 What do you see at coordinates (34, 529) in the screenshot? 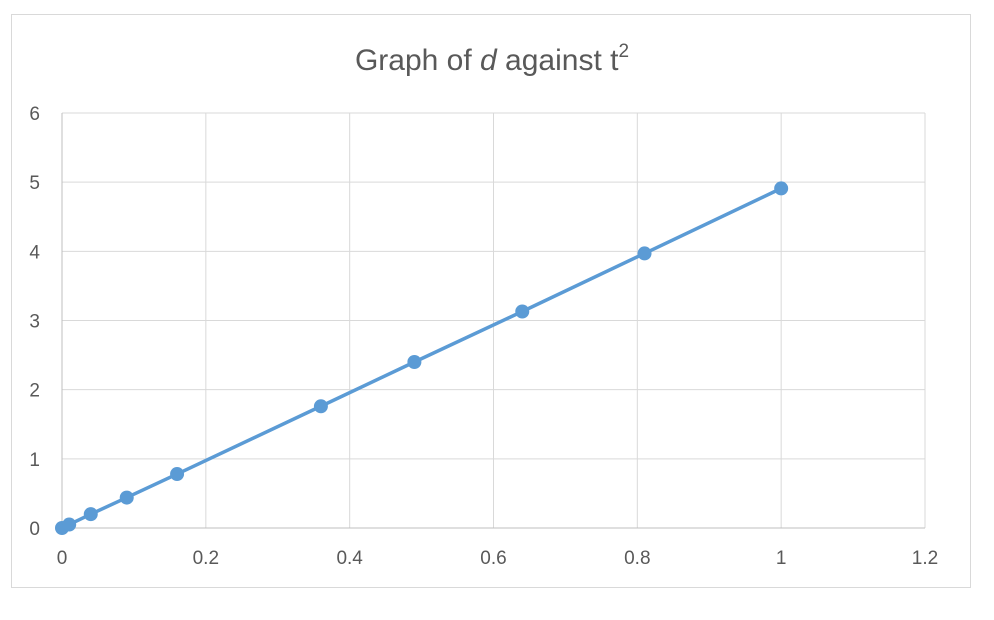
I see `y-tick-label: 0` at bounding box center [34, 529].